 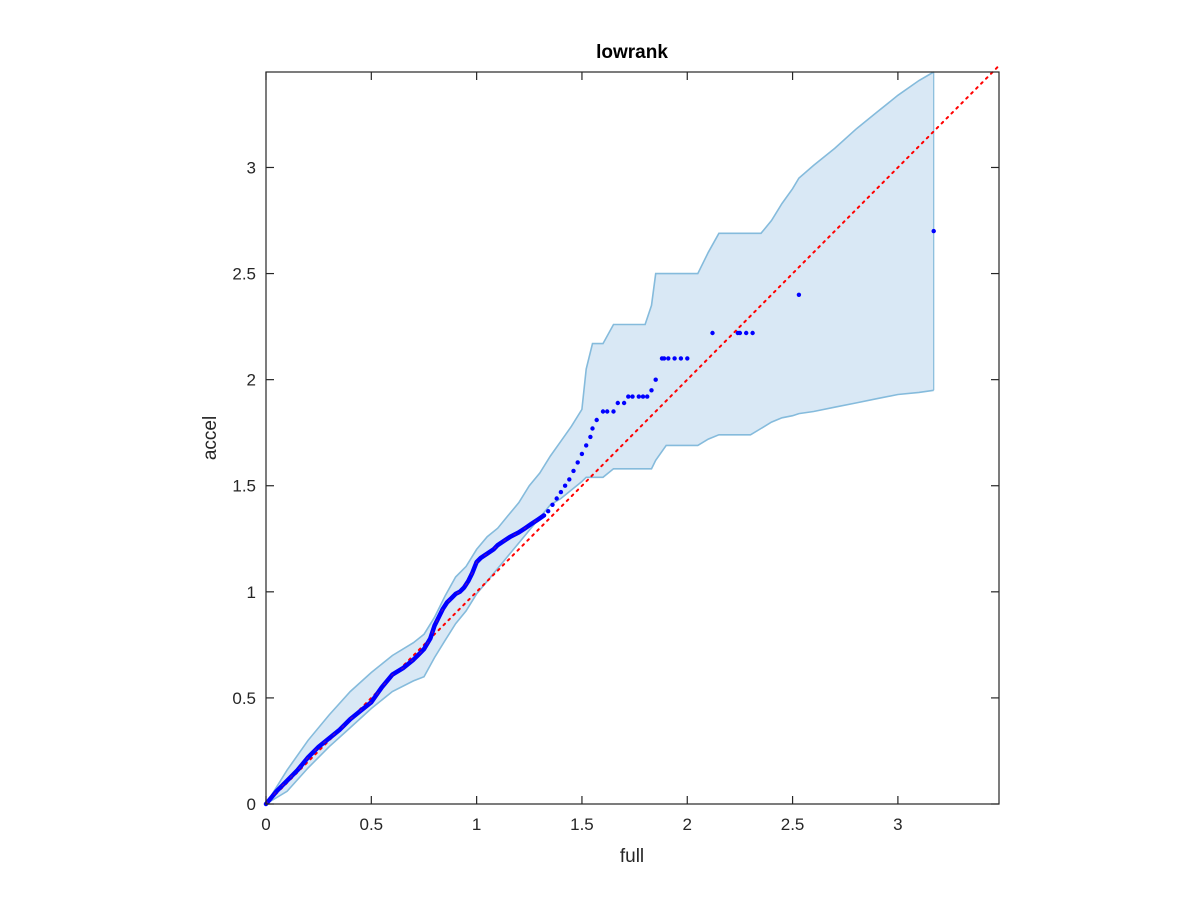 What do you see at coordinates (793, 824) in the screenshot?
I see `x-tick-label: 2.5` at bounding box center [793, 824].